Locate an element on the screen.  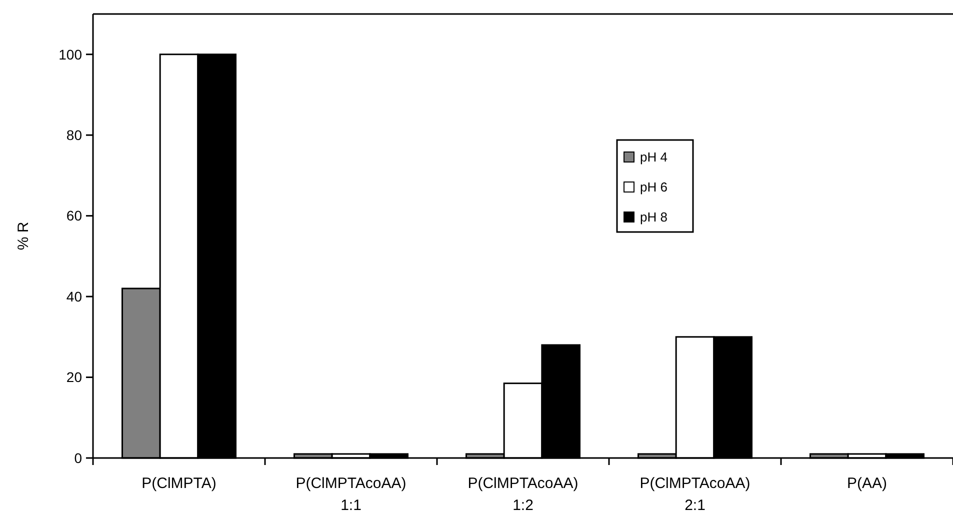
legend-label: pH 6 is located at coordinates (654, 187).